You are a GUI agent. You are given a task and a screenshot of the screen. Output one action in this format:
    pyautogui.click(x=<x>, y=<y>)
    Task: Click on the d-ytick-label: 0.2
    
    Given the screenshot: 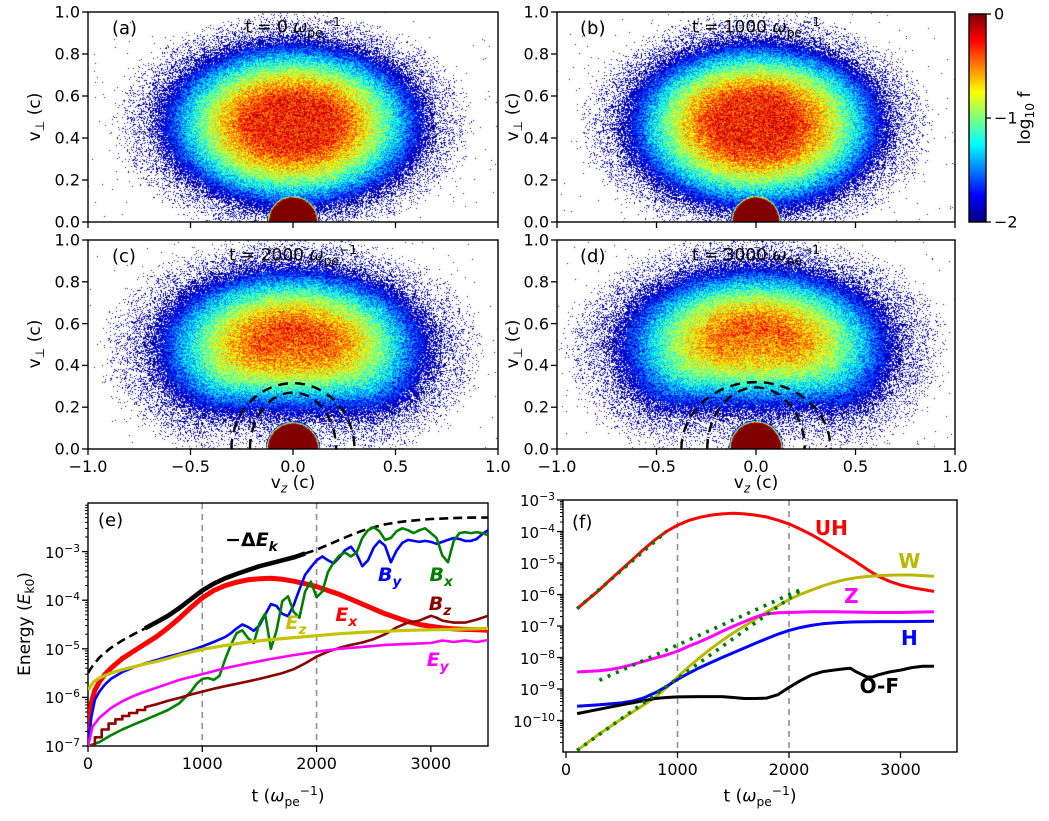 What is the action you would take?
    pyautogui.click(x=536, y=407)
    